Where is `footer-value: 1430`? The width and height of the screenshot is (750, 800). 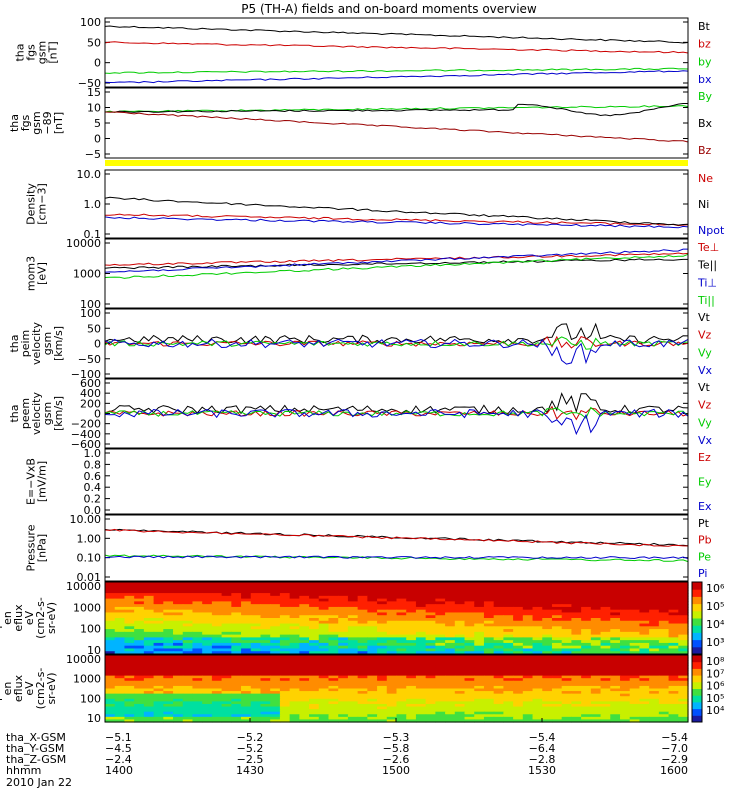 footer-value: 1430 is located at coordinates (250, 770).